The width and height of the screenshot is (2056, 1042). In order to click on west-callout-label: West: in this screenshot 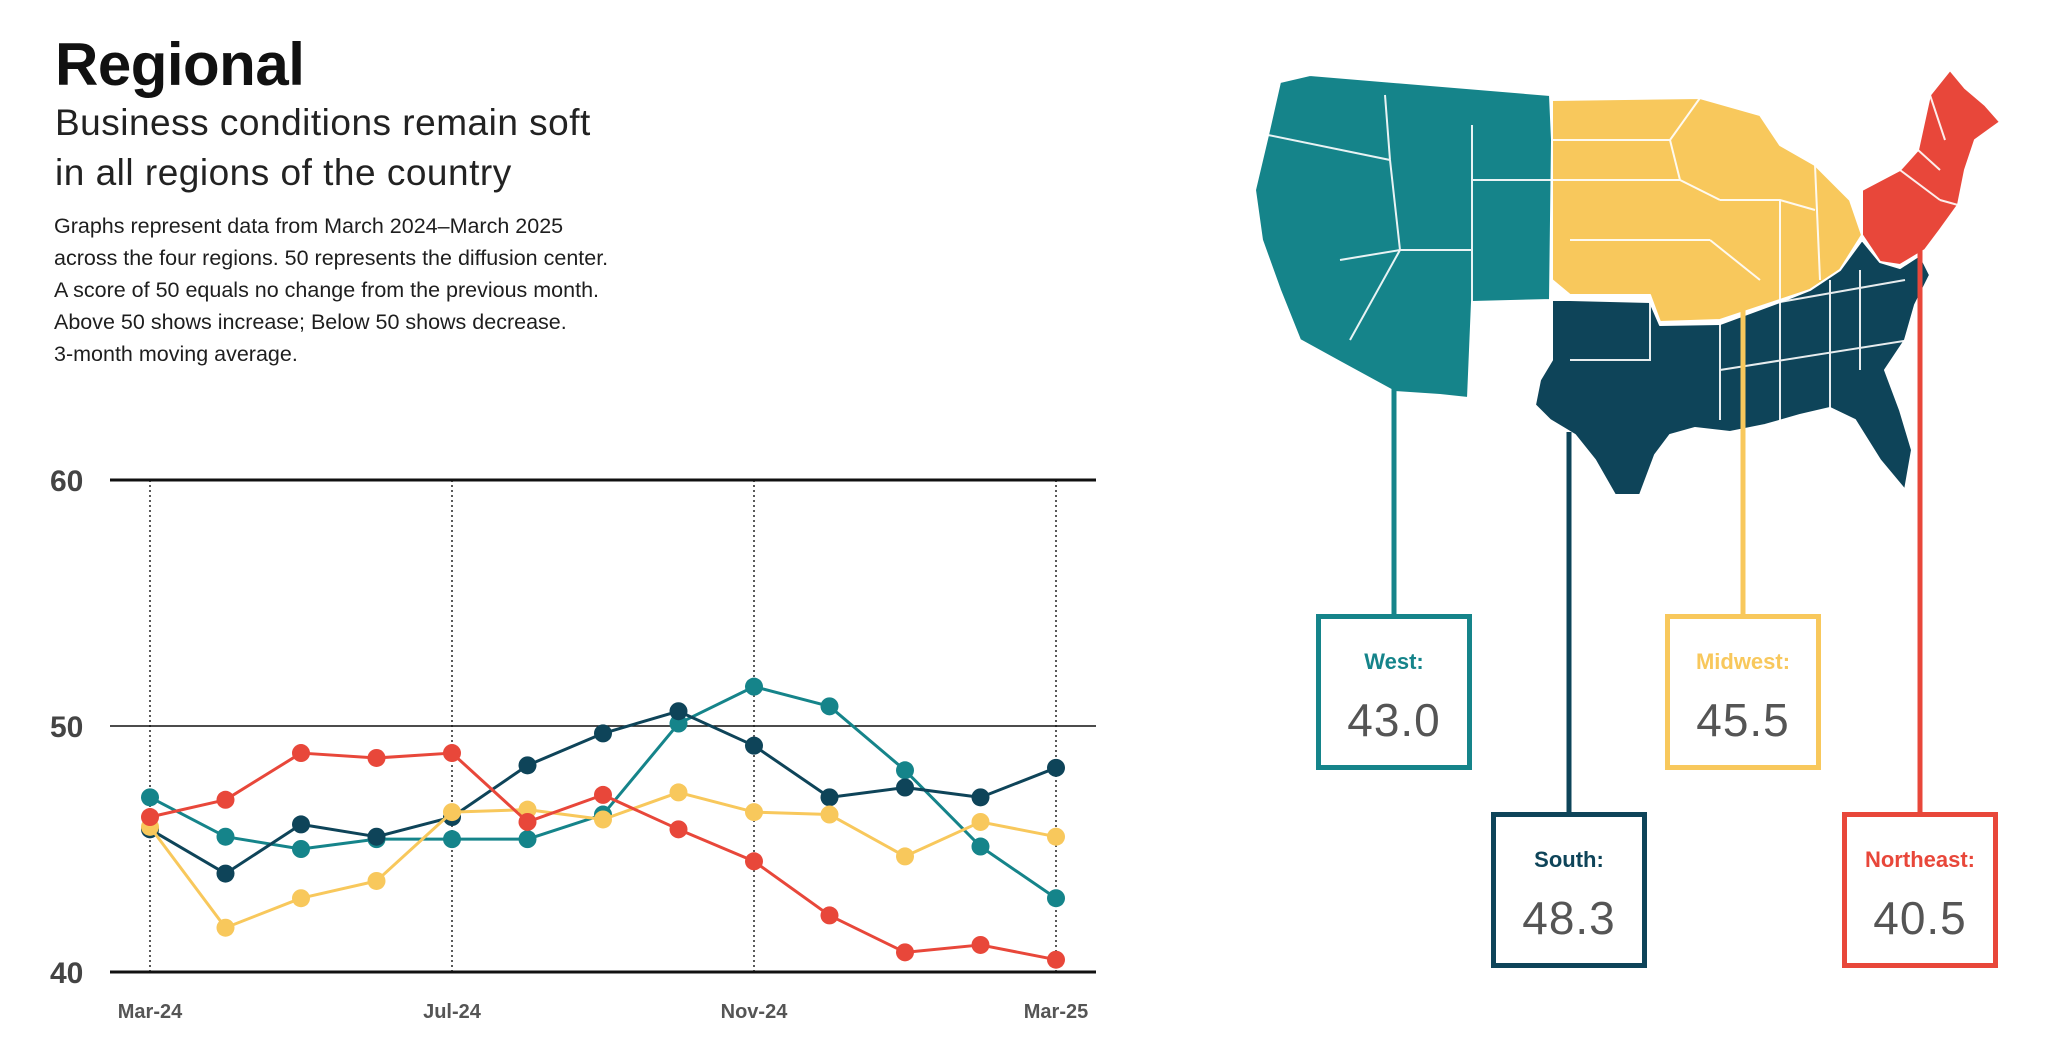, I will do `click(1394, 661)`.